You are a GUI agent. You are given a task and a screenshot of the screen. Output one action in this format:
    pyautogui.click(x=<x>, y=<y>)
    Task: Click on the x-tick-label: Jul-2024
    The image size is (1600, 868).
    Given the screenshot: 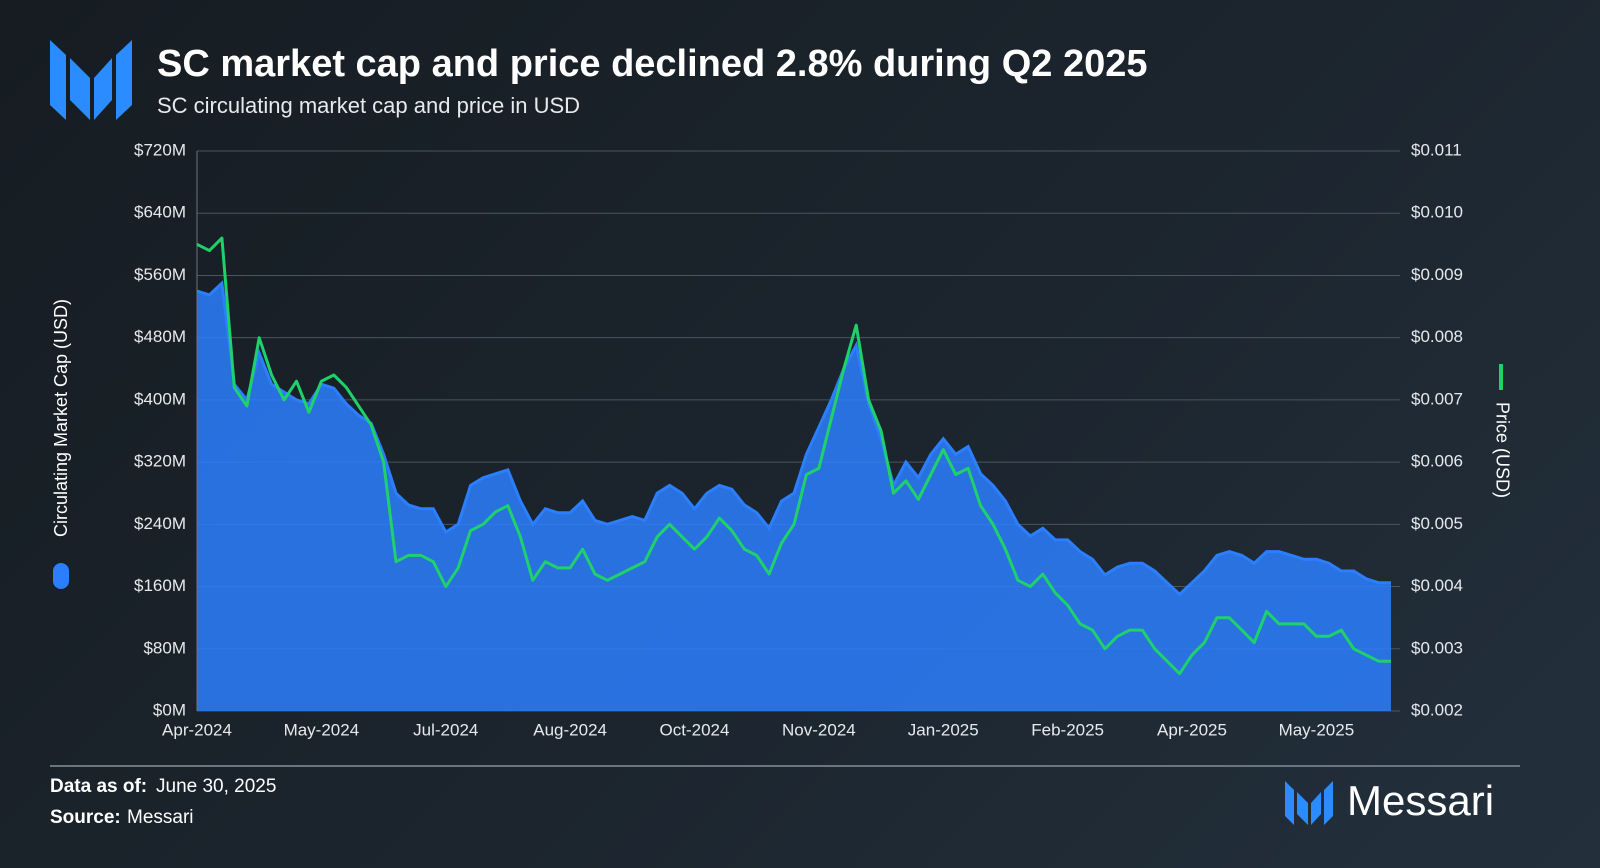 What is the action you would take?
    pyautogui.click(x=445, y=729)
    